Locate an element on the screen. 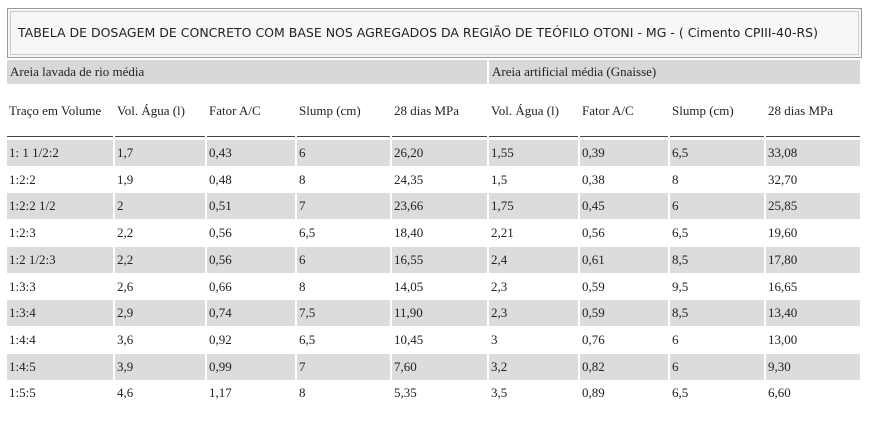 This screenshot has height=428, width=877. table-cell: 1,55 is located at coordinates (533, 153).